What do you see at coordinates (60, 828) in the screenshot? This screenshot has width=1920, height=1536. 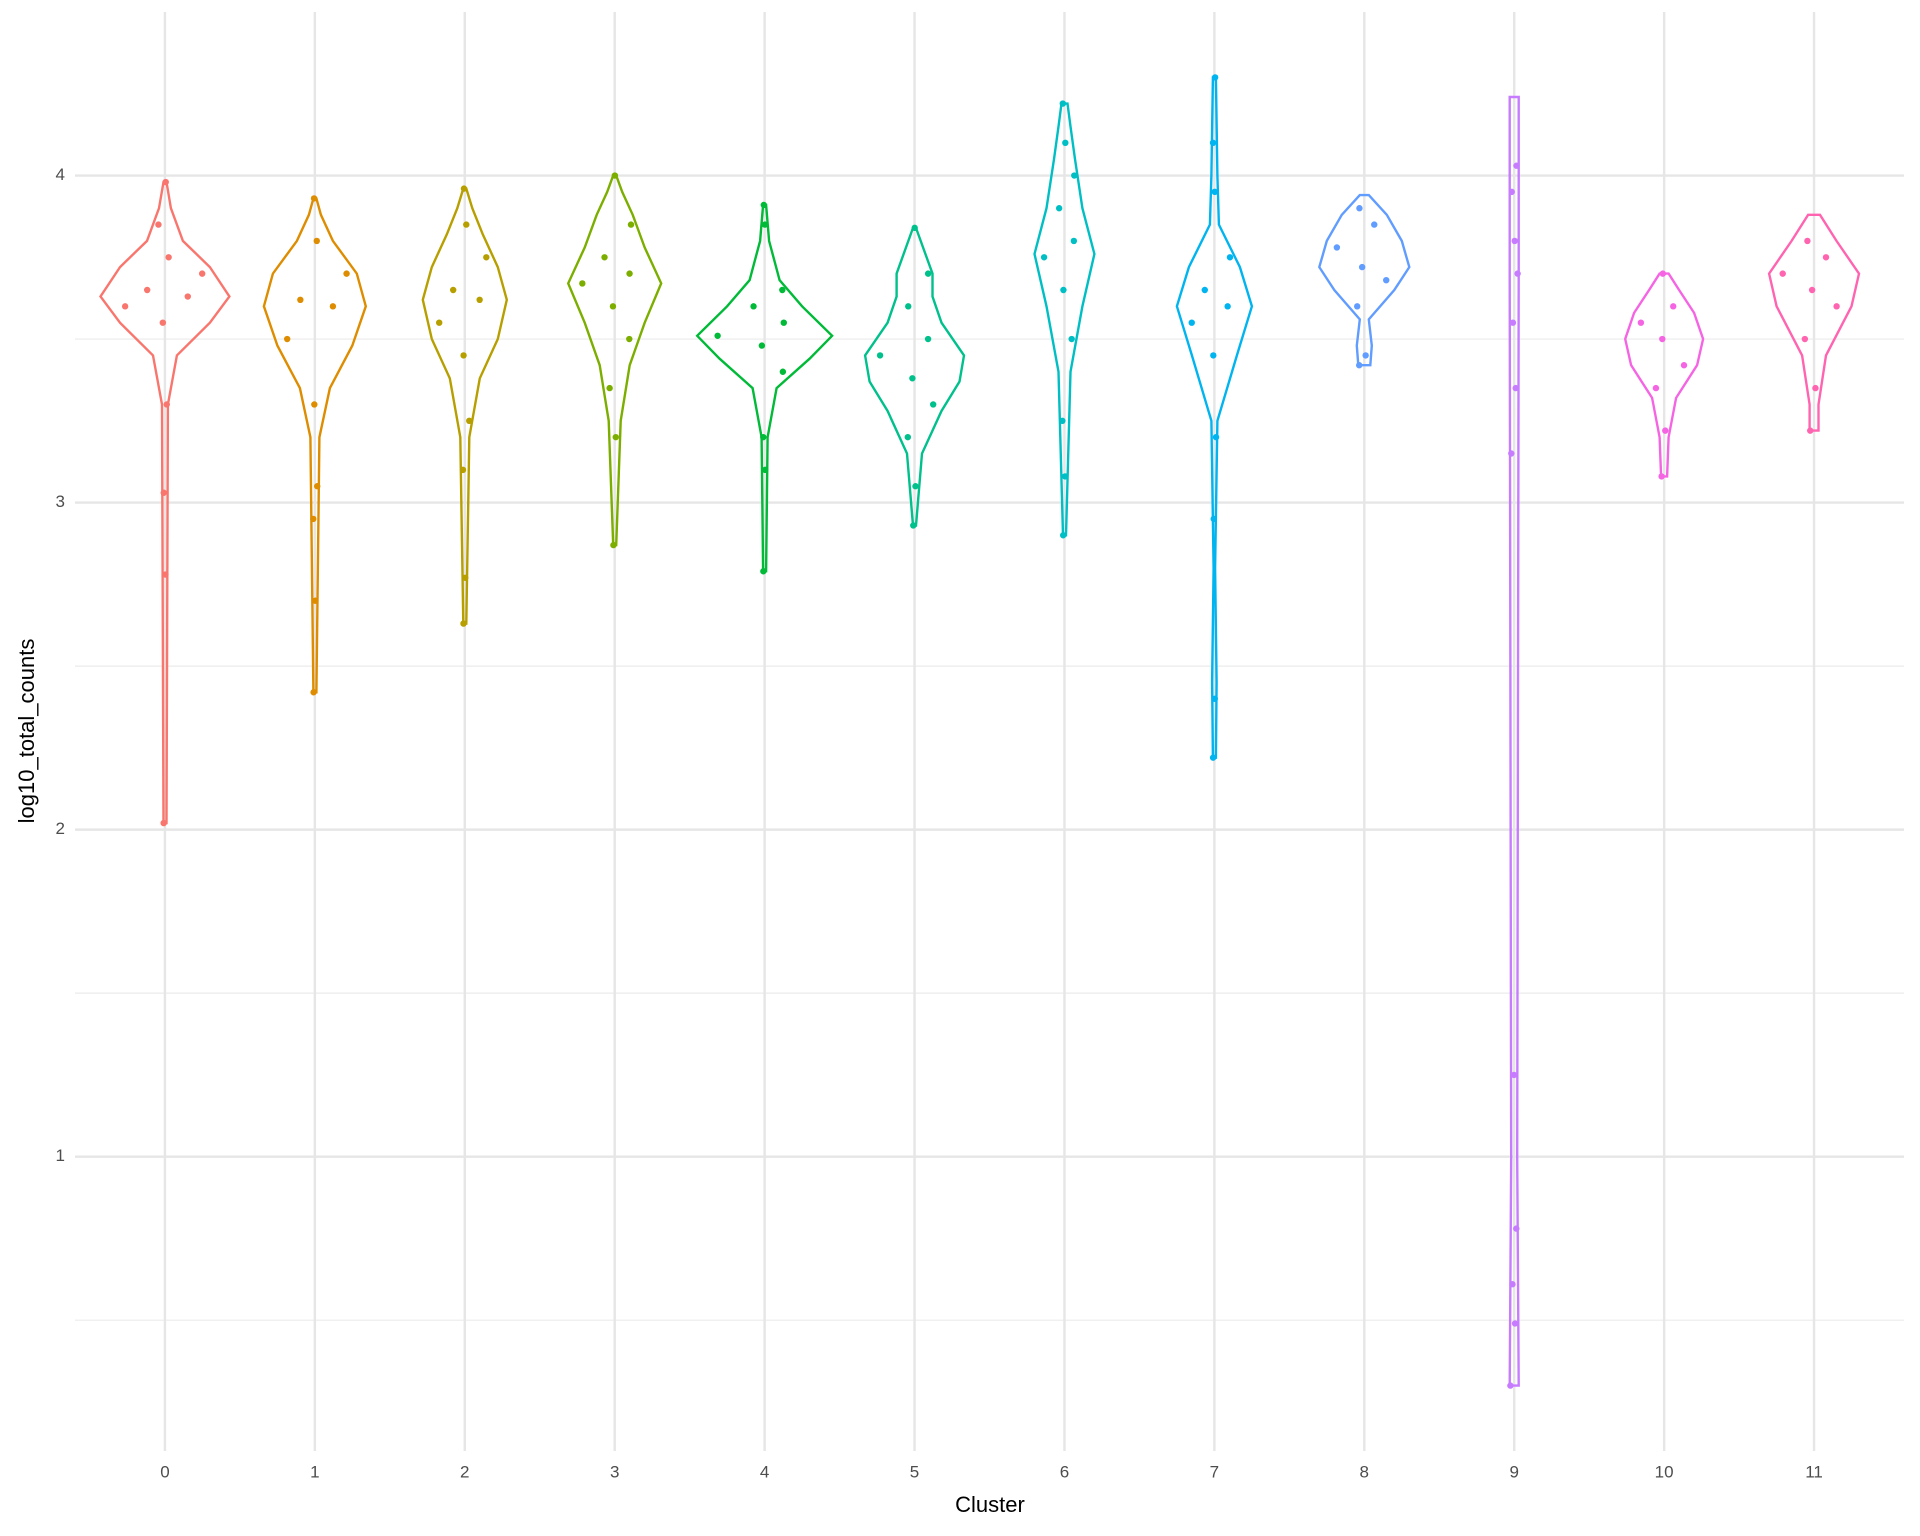 I see `y-tick-label: 2` at bounding box center [60, 828].